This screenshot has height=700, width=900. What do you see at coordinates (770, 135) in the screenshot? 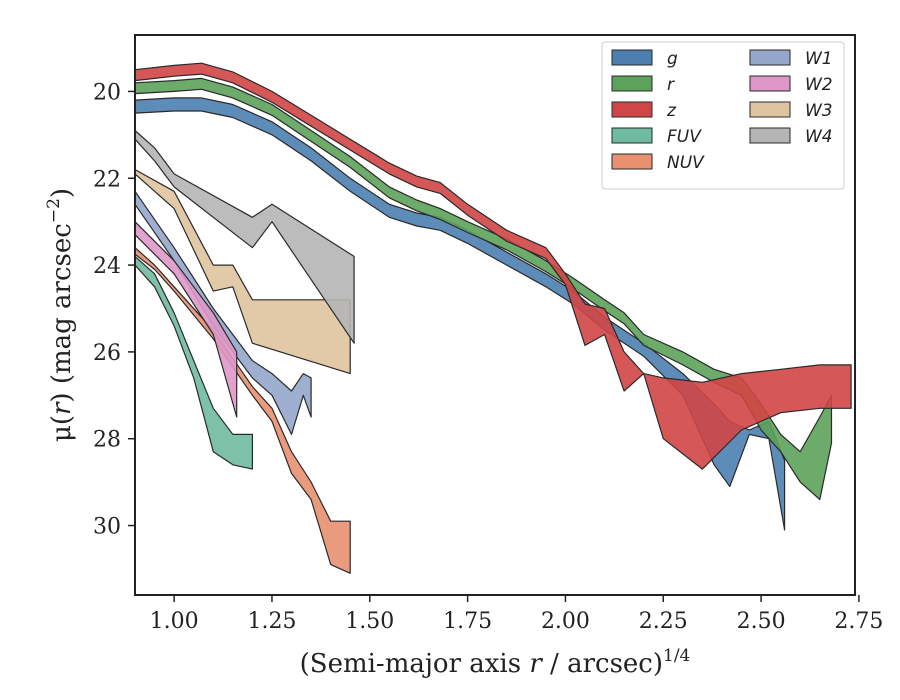
I see `legend-swatch-w4` at bounding box center [770, 135].